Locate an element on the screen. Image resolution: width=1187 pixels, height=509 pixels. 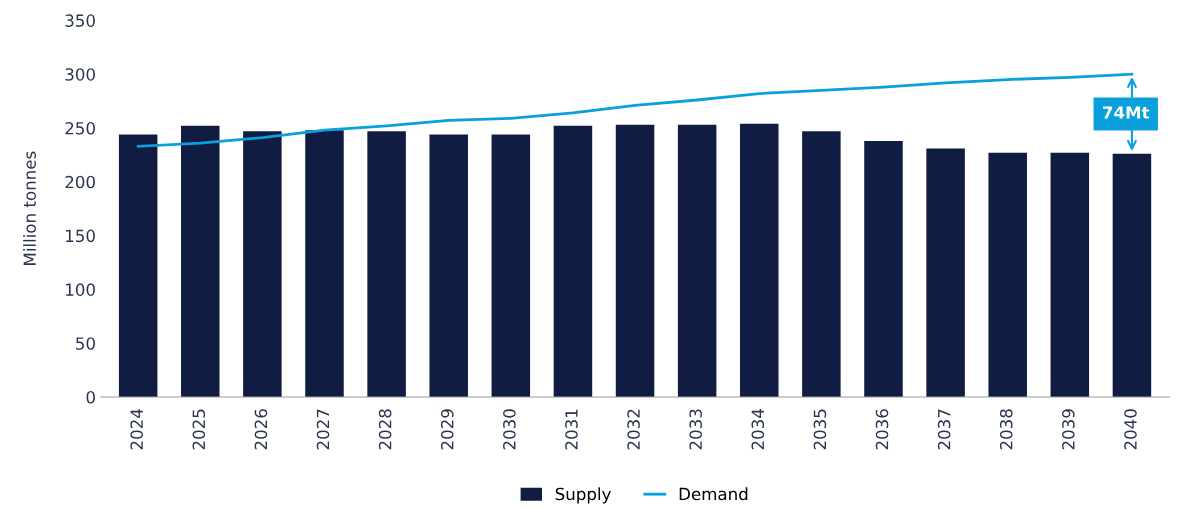
x-tick-label: 2025 is located at coordinates (199, 429).